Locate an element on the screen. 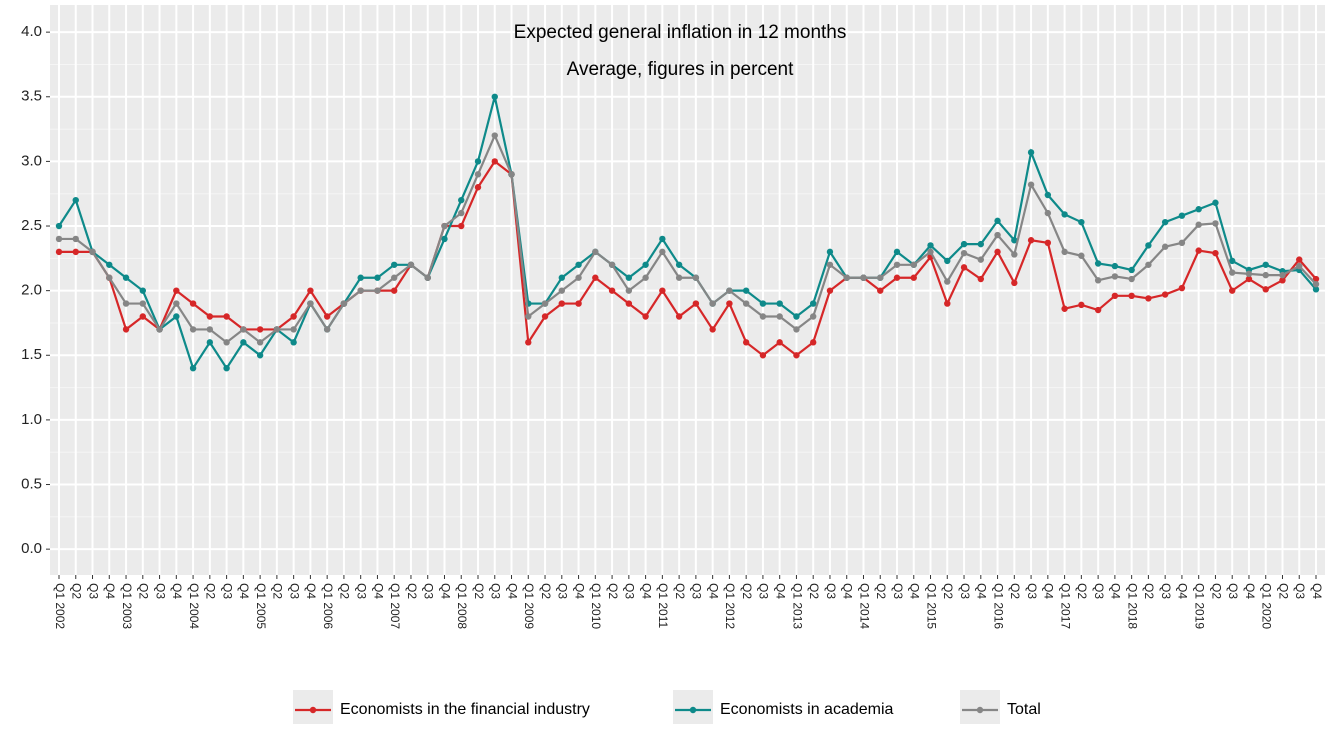 The height and width of the screenshot is (729, 1333). chart-subtitle: Average, figures in percent is located at coordinates (680, 69).